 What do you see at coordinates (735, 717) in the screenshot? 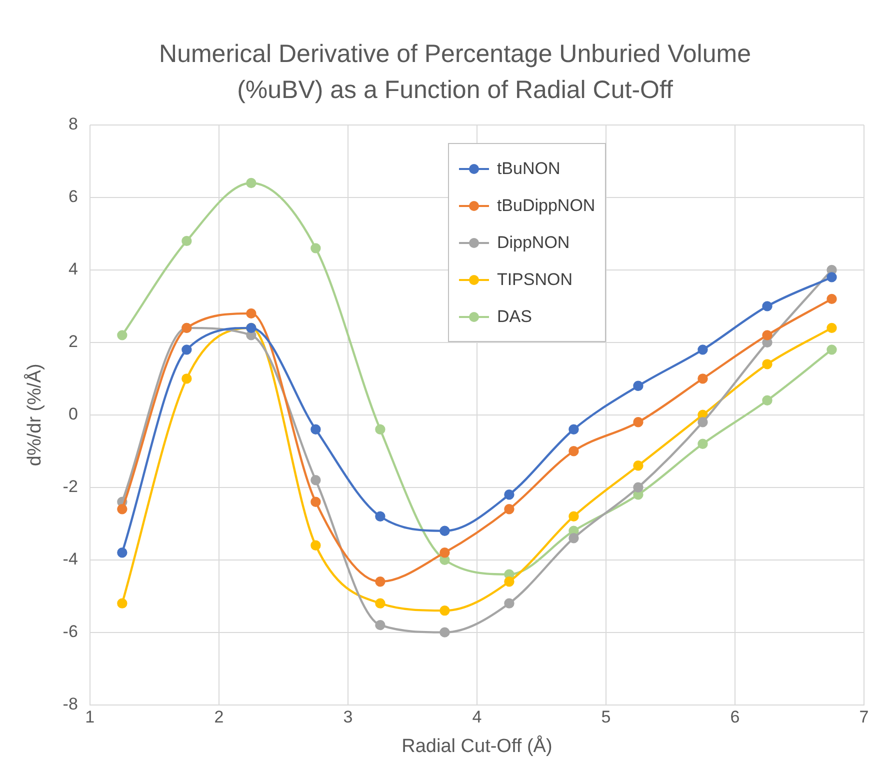
I see `x-tick-label: 6` at bounding box center [735, 717].